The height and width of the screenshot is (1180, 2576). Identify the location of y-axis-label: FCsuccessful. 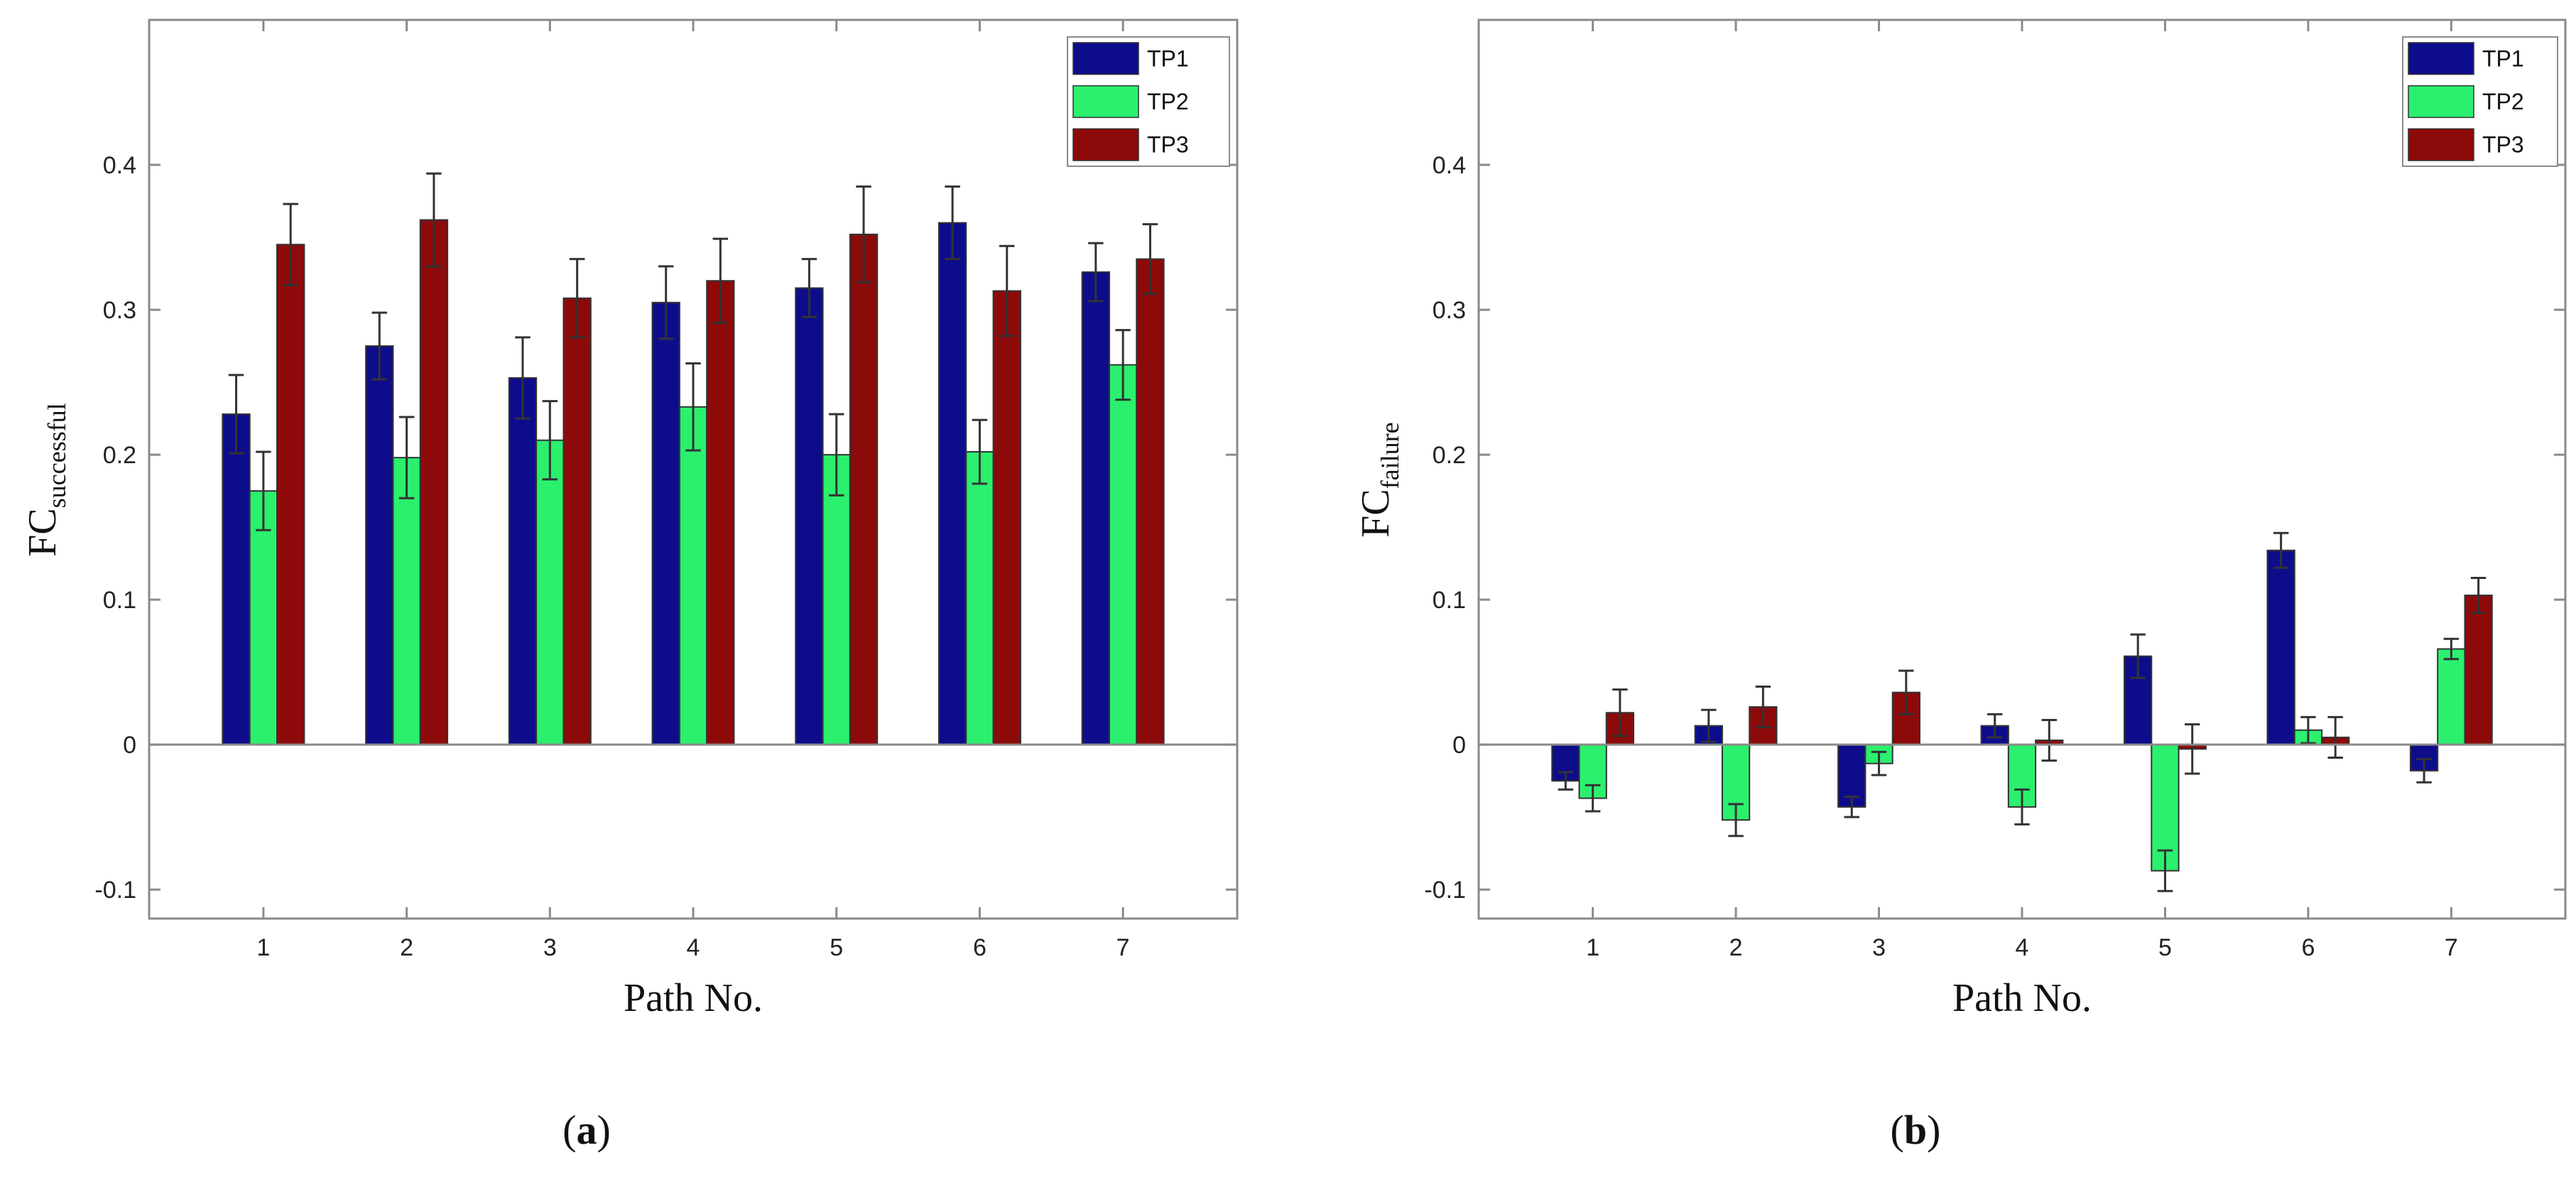
(46, 479).